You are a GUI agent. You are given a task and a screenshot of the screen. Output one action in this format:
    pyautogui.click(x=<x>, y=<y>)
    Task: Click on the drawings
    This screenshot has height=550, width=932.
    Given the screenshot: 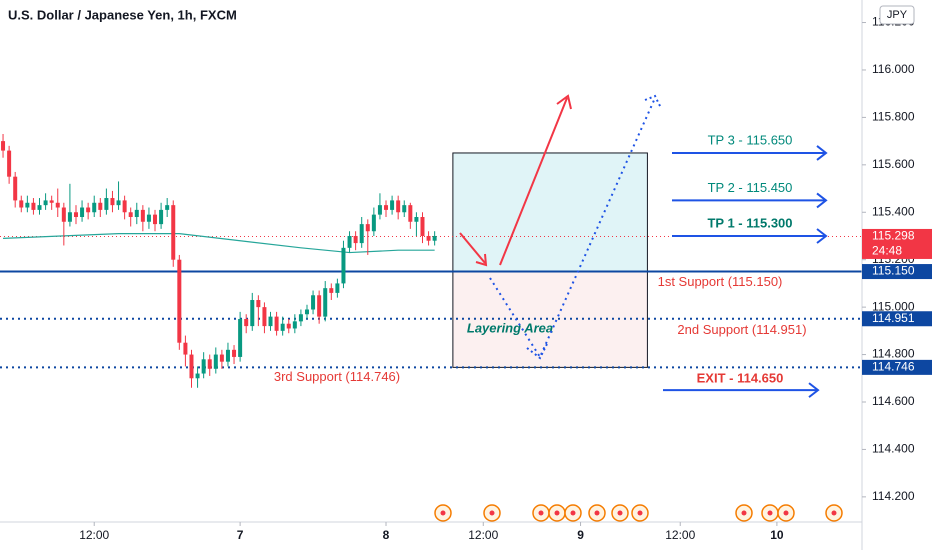 What is the action you would take?
    pyautogui.click(x=560, y=227)
    